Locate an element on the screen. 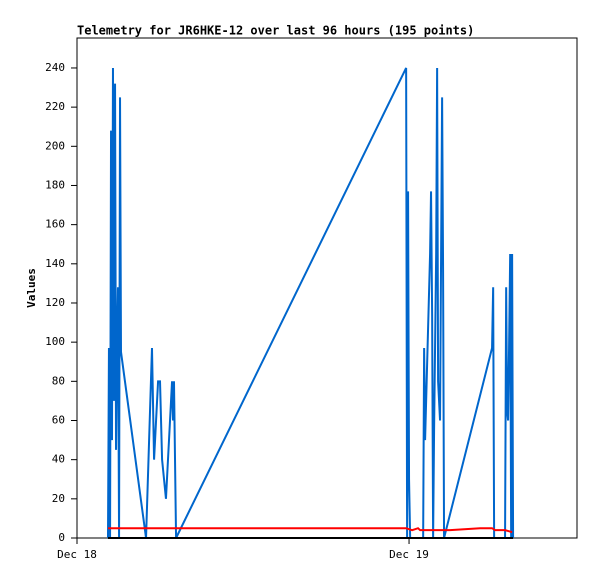  y-tick-label: 160 is located at coordinates (55, 224).